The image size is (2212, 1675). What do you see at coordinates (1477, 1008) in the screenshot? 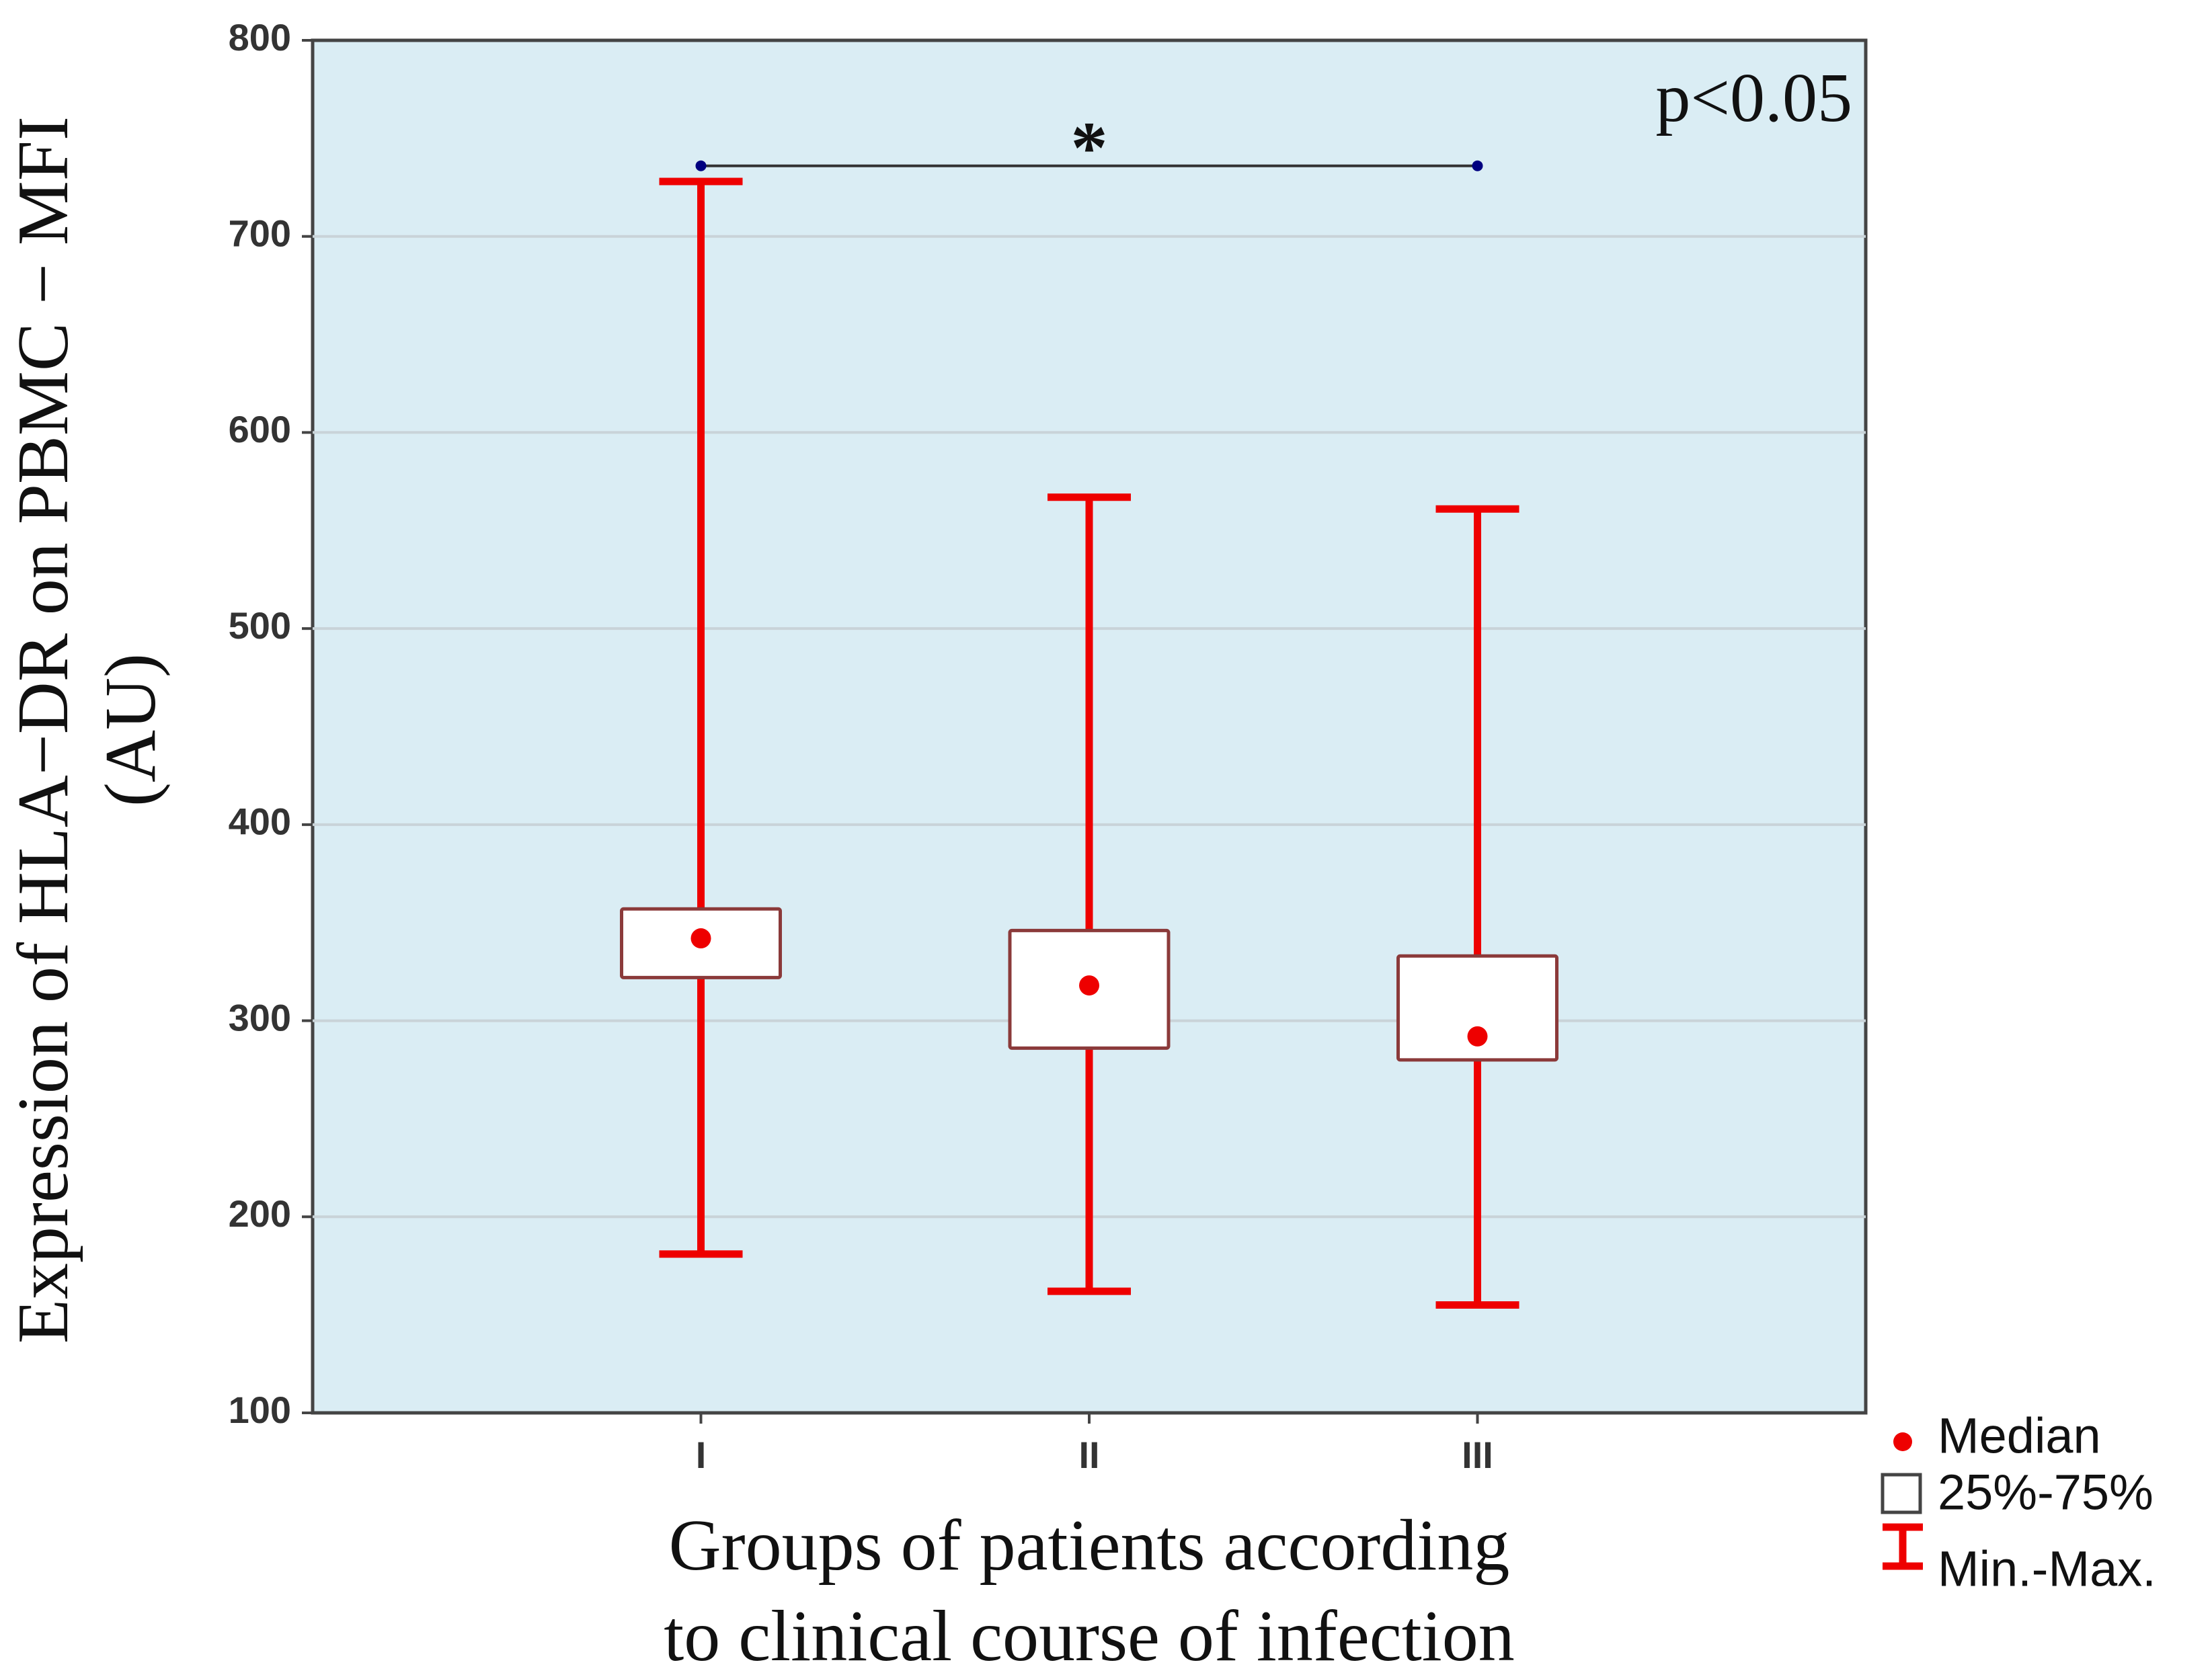
I see `iqr-box-III` at bounding box center [1477, 1008].